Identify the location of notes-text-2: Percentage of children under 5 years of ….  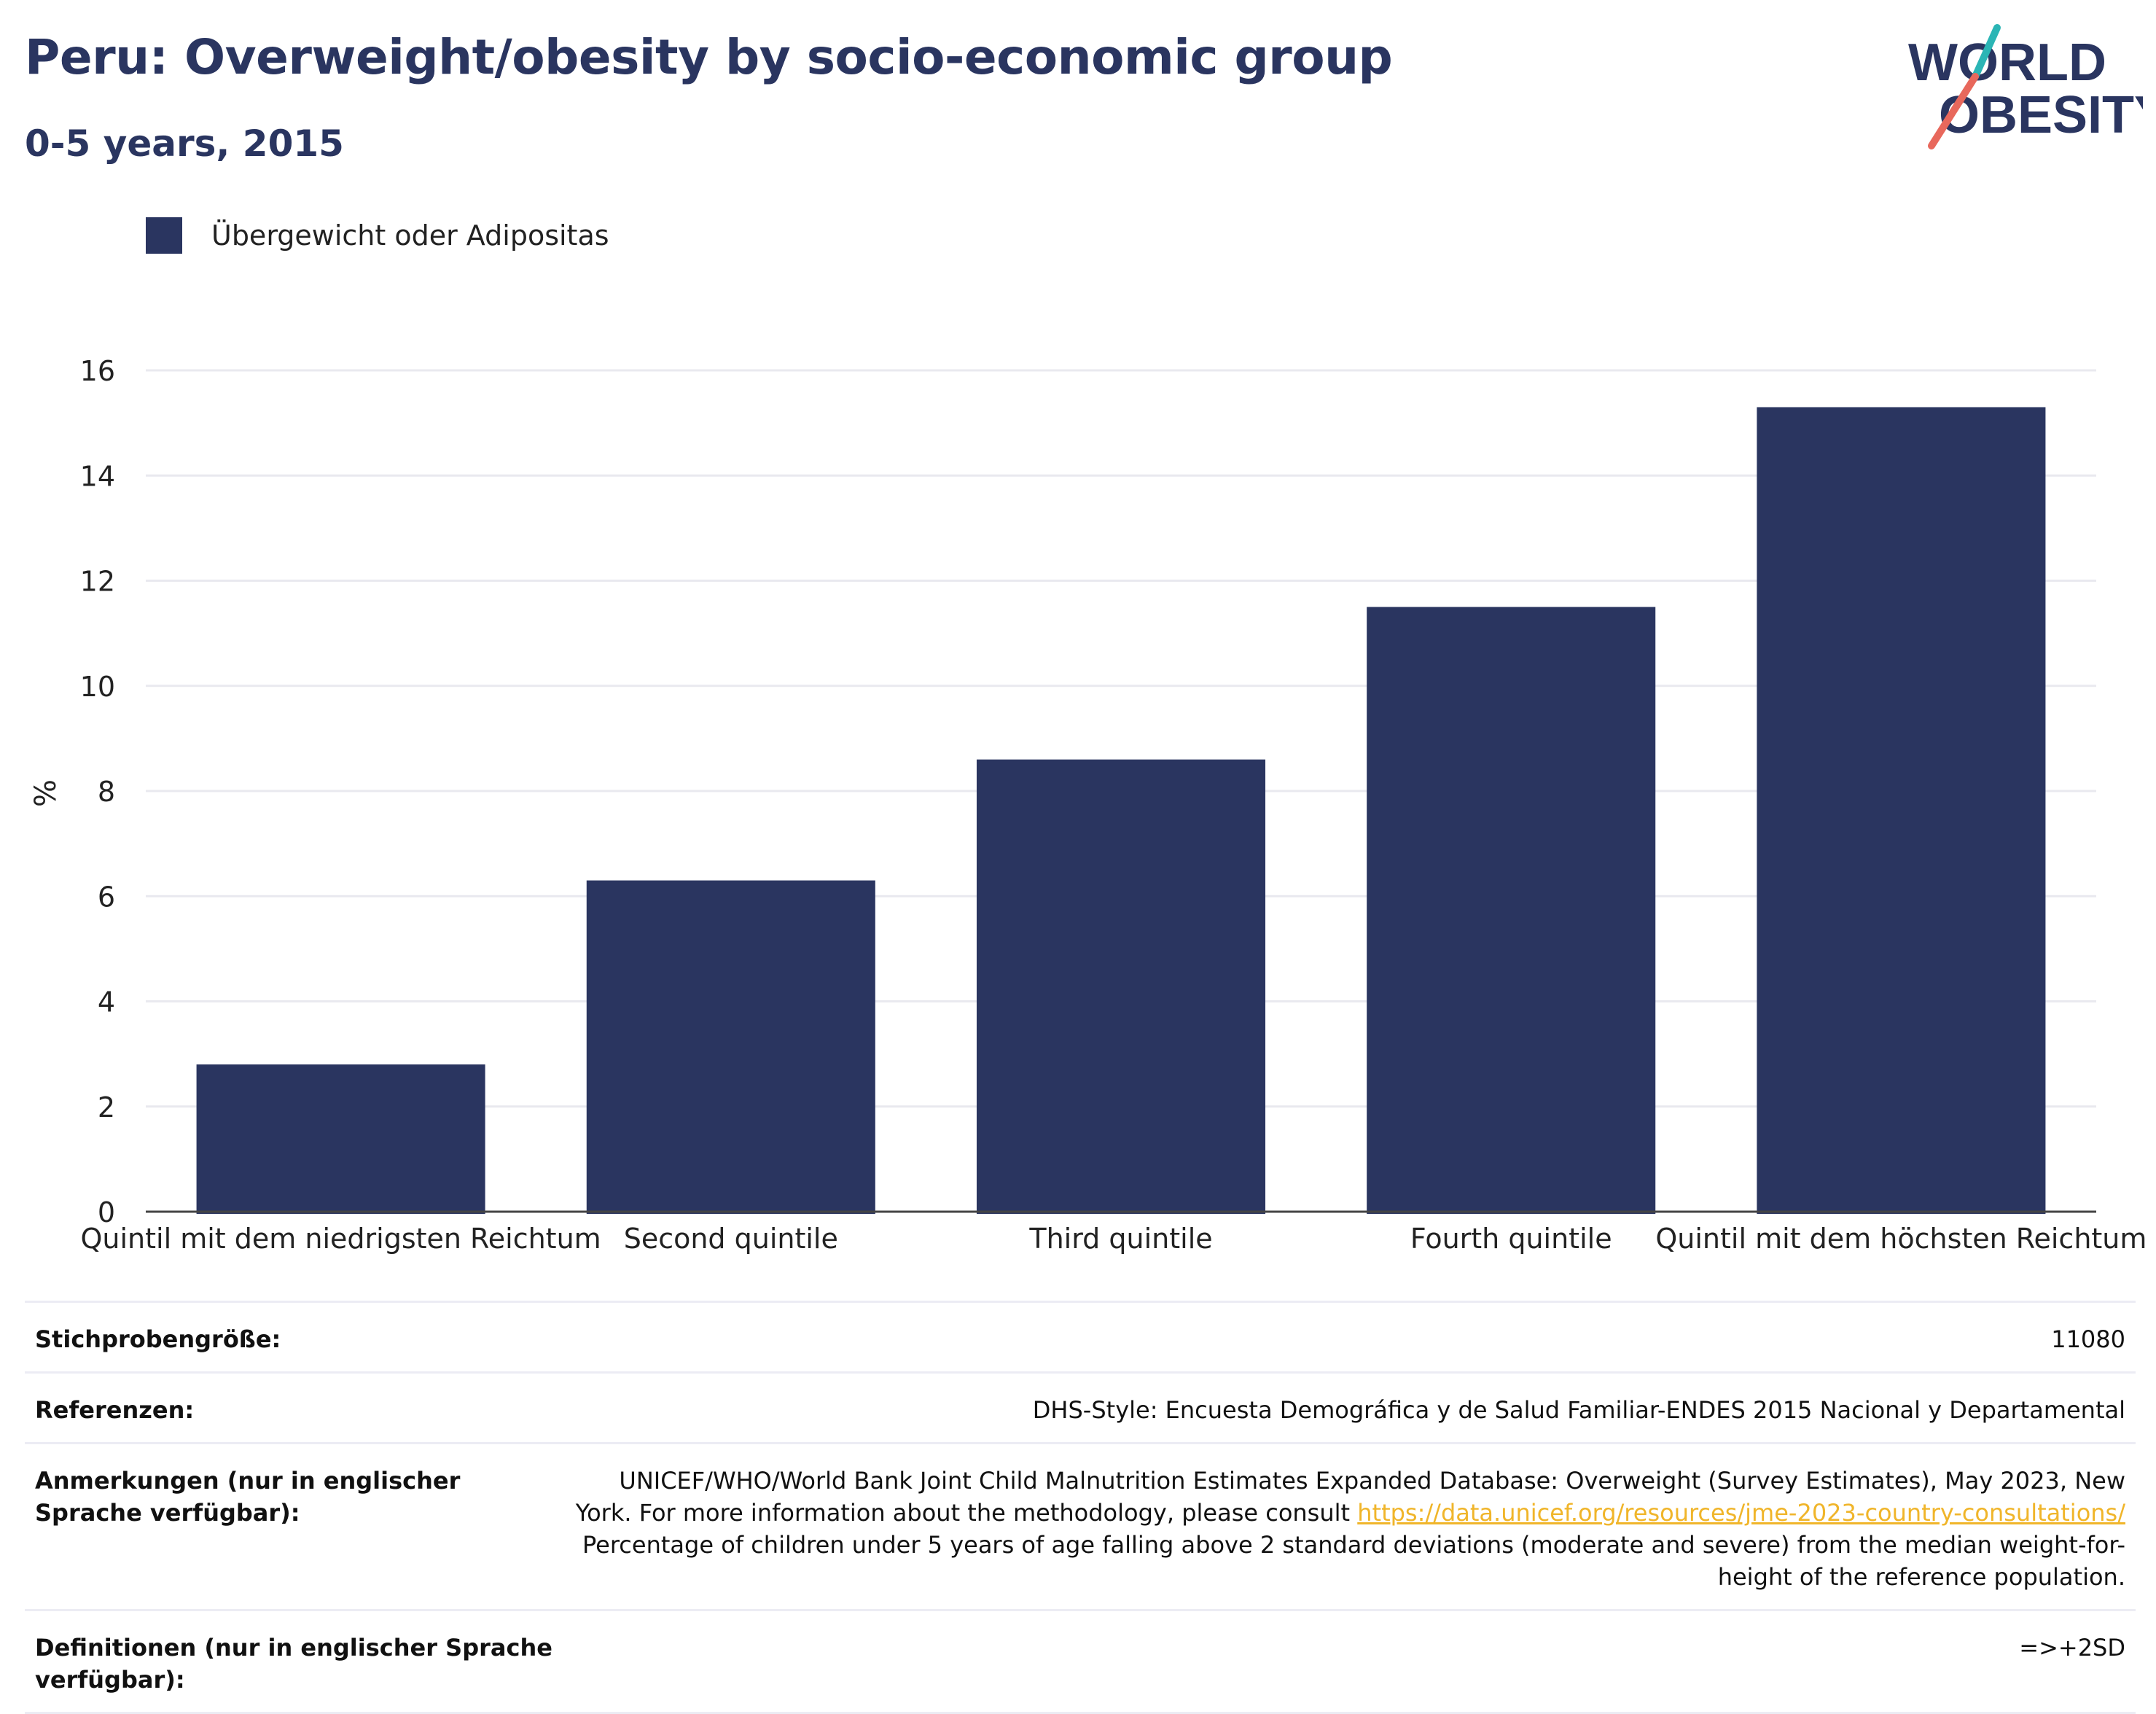
(1354, 1561).